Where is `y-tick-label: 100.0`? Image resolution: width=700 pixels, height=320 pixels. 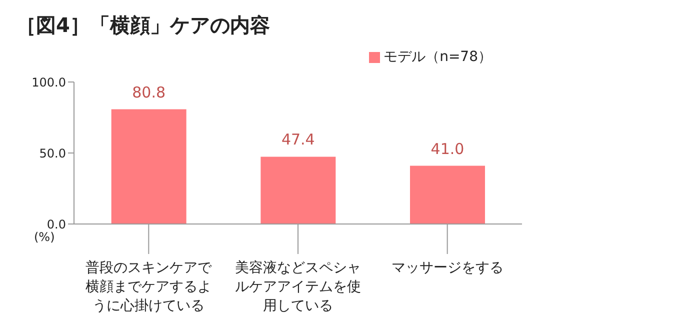
y-tick-label: 100.0 is located at coordinates (49, 82).